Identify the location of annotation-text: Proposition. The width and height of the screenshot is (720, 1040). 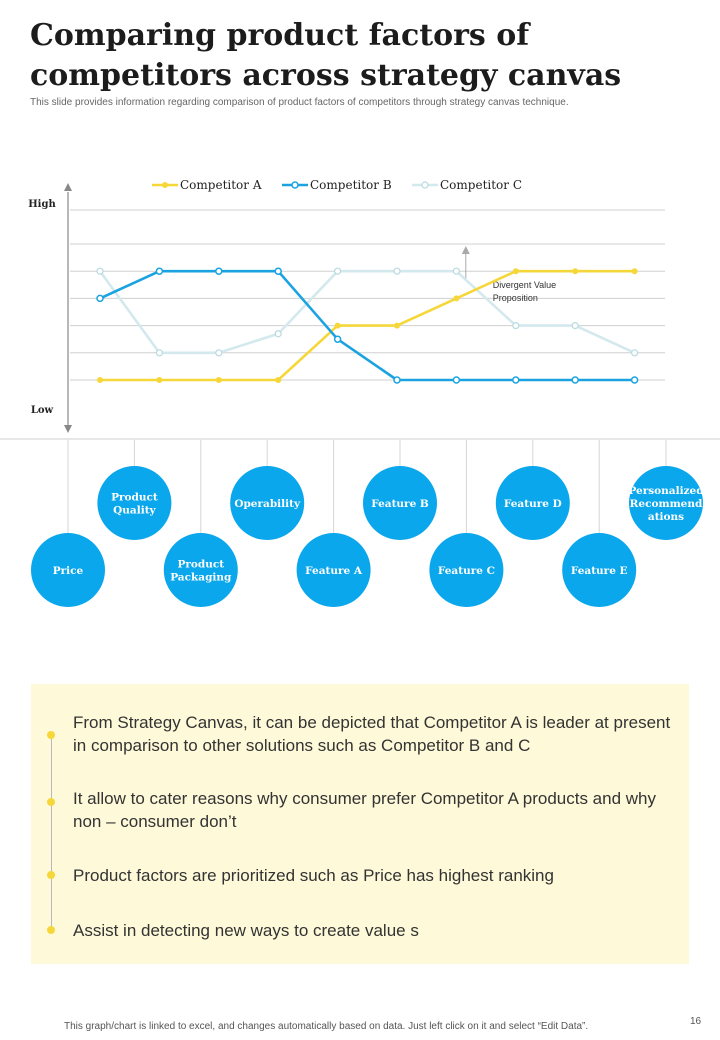
(515, 298).